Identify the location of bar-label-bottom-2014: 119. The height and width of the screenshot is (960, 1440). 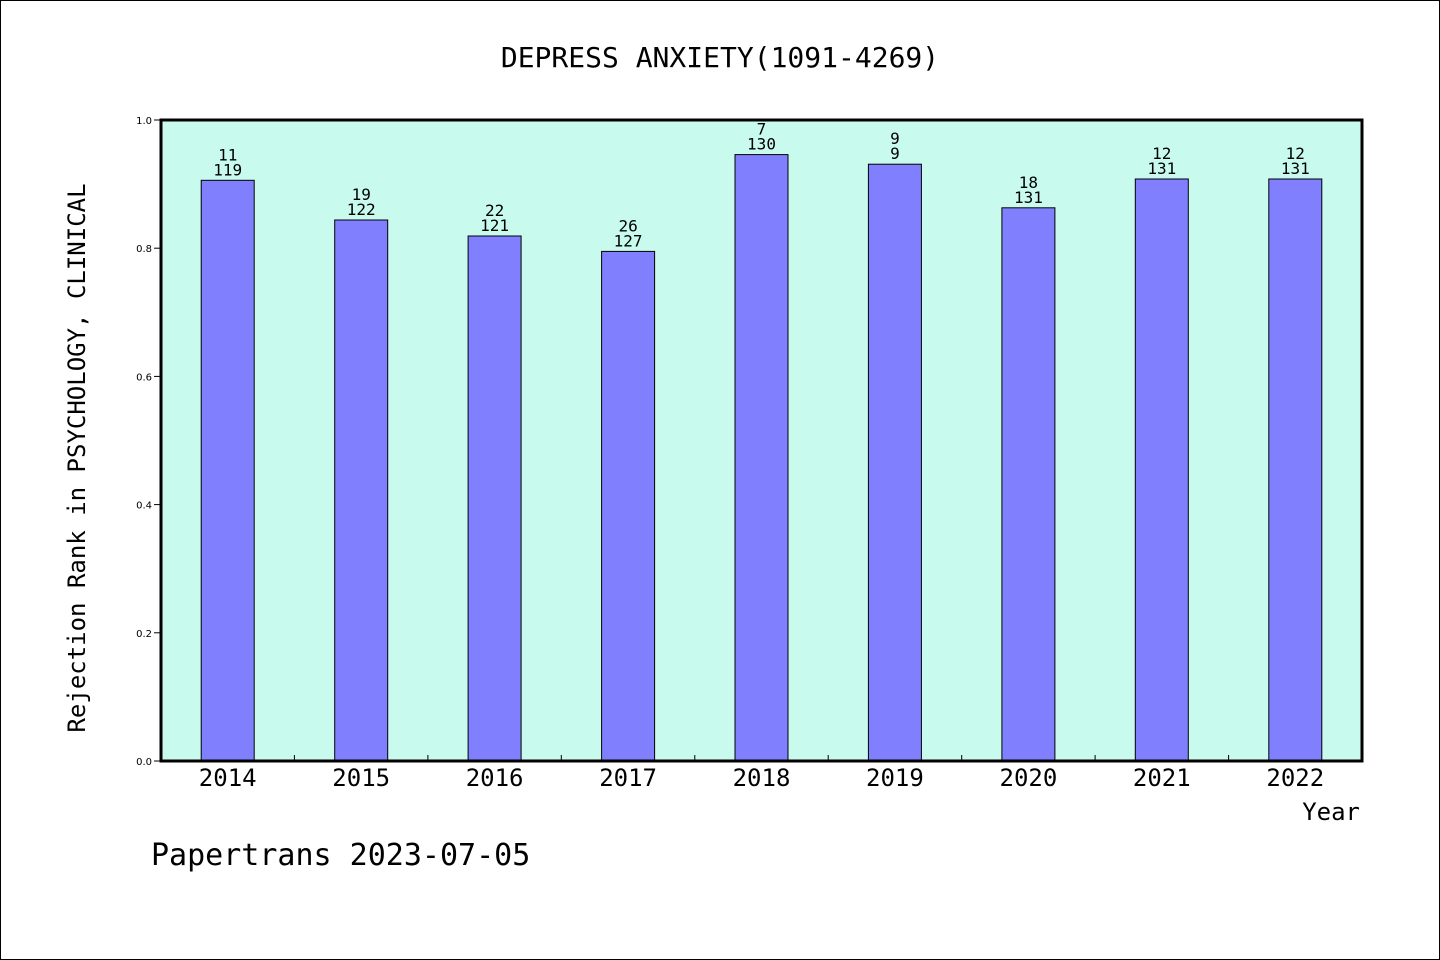
(227, 169).